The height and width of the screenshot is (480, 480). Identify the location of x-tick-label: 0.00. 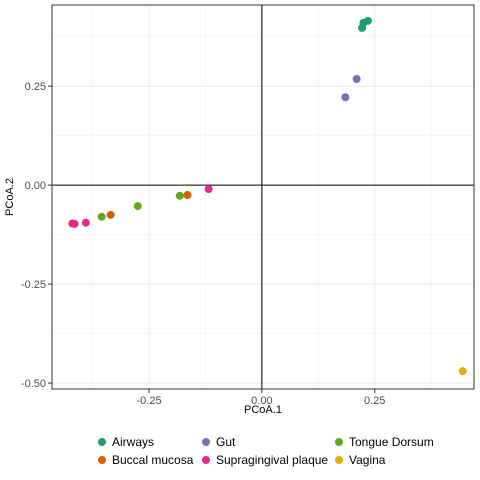
(261, 401).